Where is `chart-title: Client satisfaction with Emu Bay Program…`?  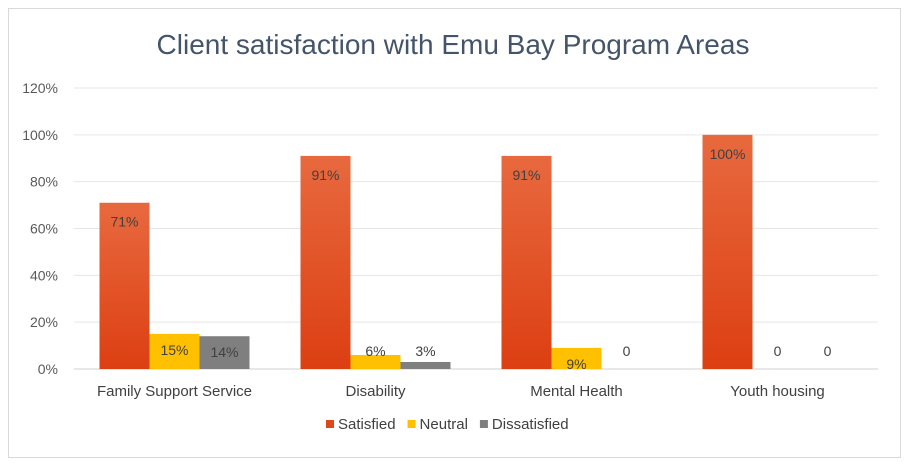 chart-title: Client satisfaction with Emu Bay Program… is located at coordinates (453, 44).